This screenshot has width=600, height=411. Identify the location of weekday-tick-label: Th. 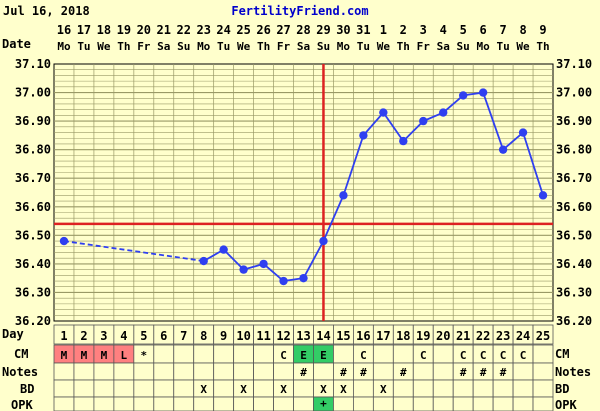
(542, 46).